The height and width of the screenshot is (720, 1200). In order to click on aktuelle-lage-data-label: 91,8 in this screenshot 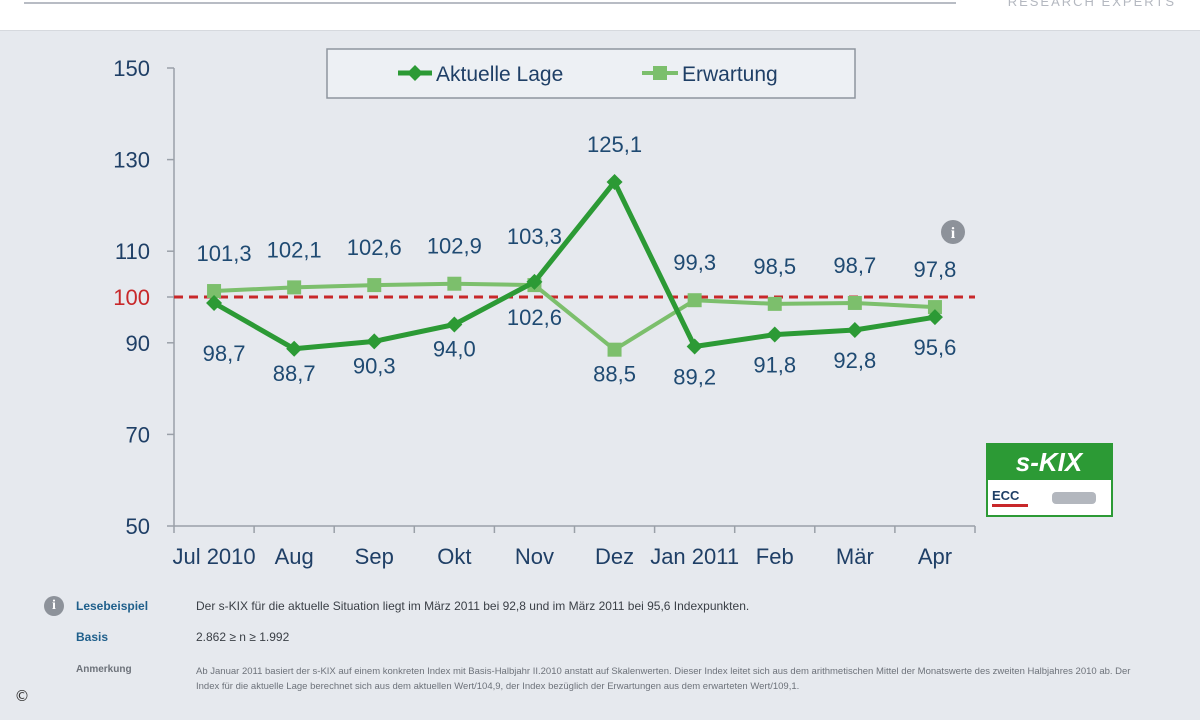, I will do `click(774, 365)`.